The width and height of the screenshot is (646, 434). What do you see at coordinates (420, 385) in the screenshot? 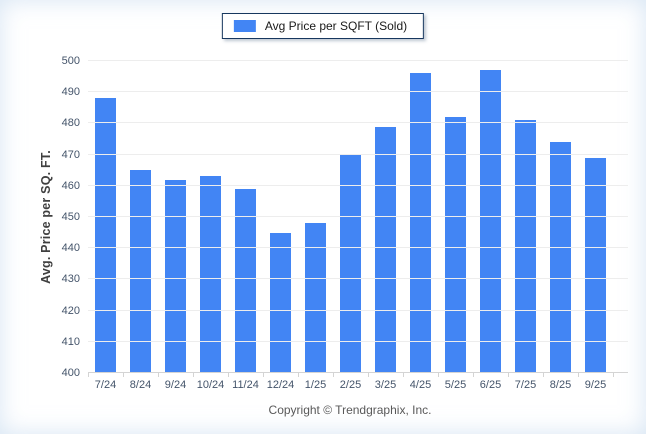
I see `x-label-4/25: 4/25` at bounding box center [420, 385].